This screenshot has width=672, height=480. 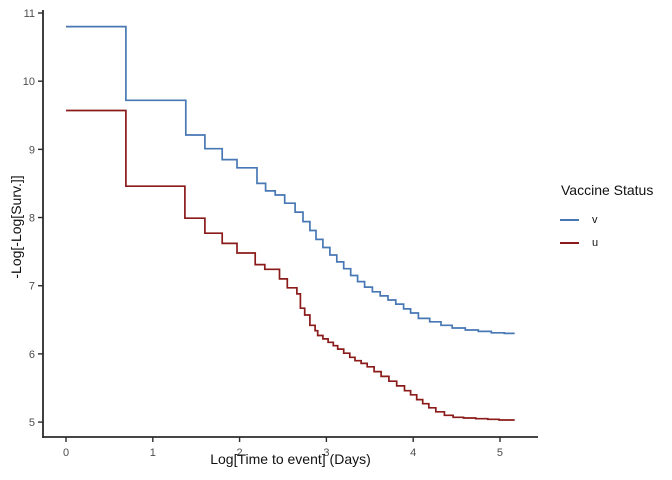 I want to click on y-tick-label: 10, so click(x=29, y=82).